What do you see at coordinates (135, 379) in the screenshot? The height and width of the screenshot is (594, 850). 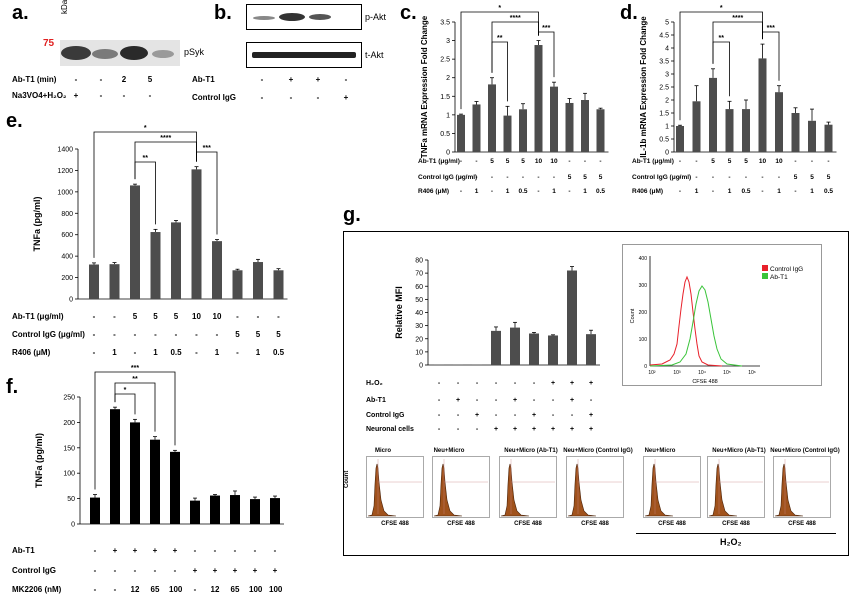 I see `significance-label: **` at bounding box center [135, 379].